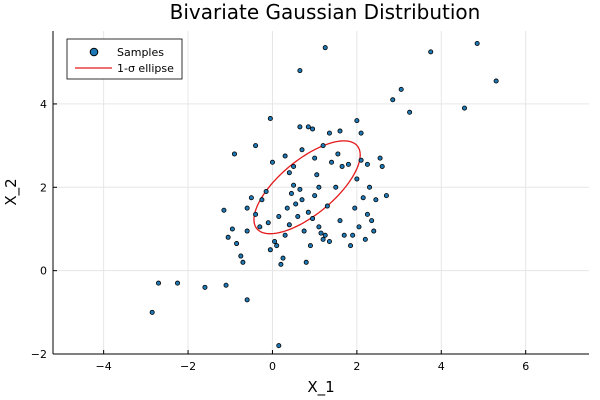 The width and height of the screenshot is (600, 400). I want to click on sigma-ellipse, so click(307, 187).